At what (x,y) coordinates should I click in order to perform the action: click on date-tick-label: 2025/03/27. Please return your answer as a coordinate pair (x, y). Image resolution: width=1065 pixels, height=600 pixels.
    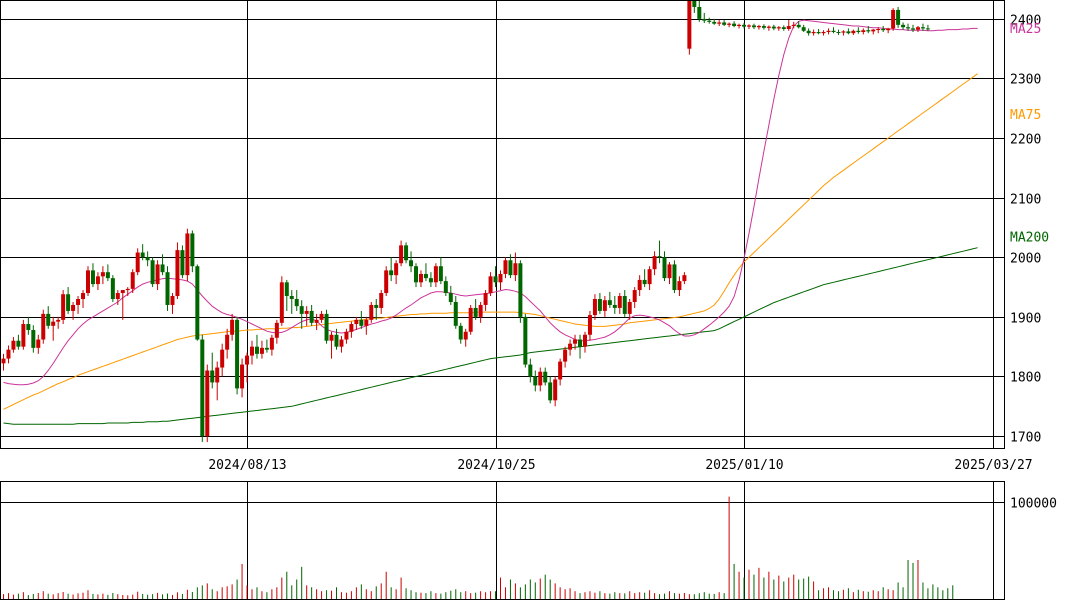
    Looking at the image, I should click on (993, 465).